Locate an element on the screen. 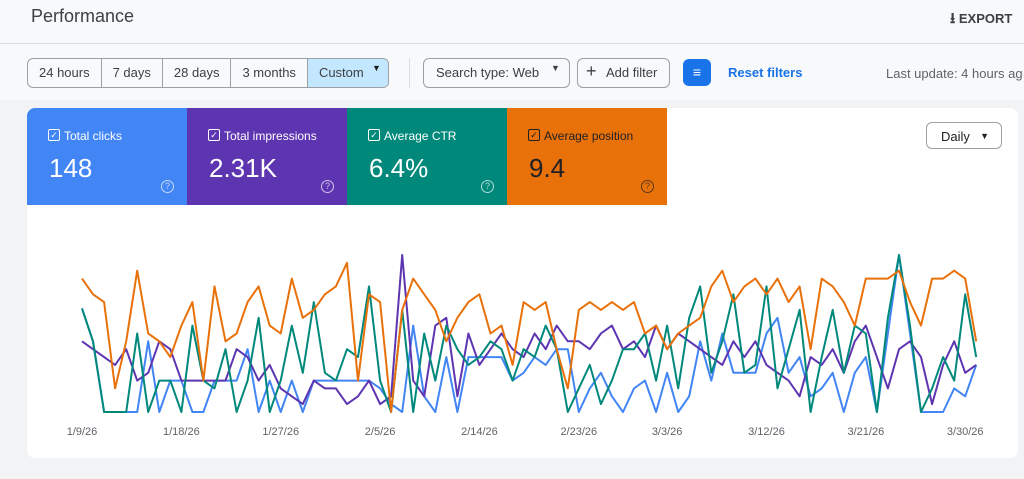 The width and height of the screenshot is (1024, 479). last-update: Last update: 4 hours ag is located at coordinates (954, 73).